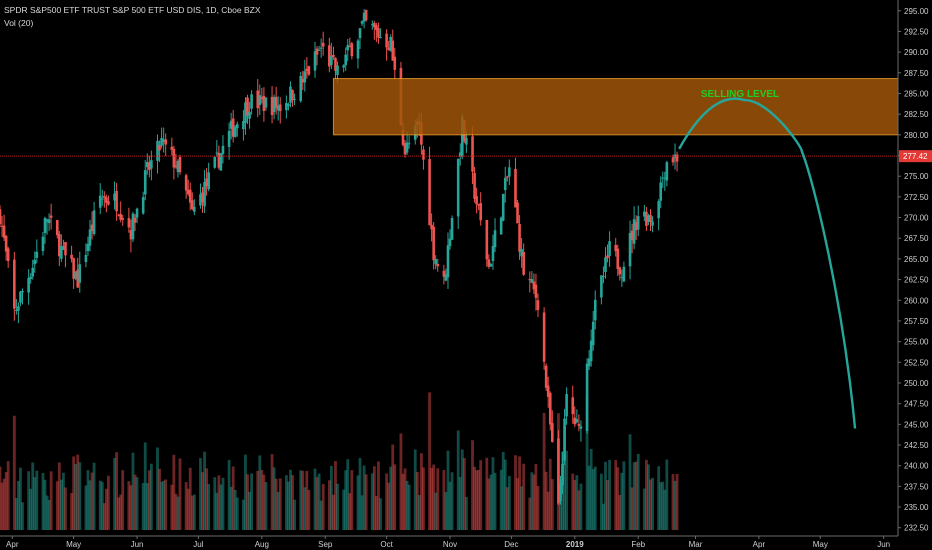 The height and width of the screenshot is (550, 932). I want to click on y-tick-label: 287.50, so click(916, 73).